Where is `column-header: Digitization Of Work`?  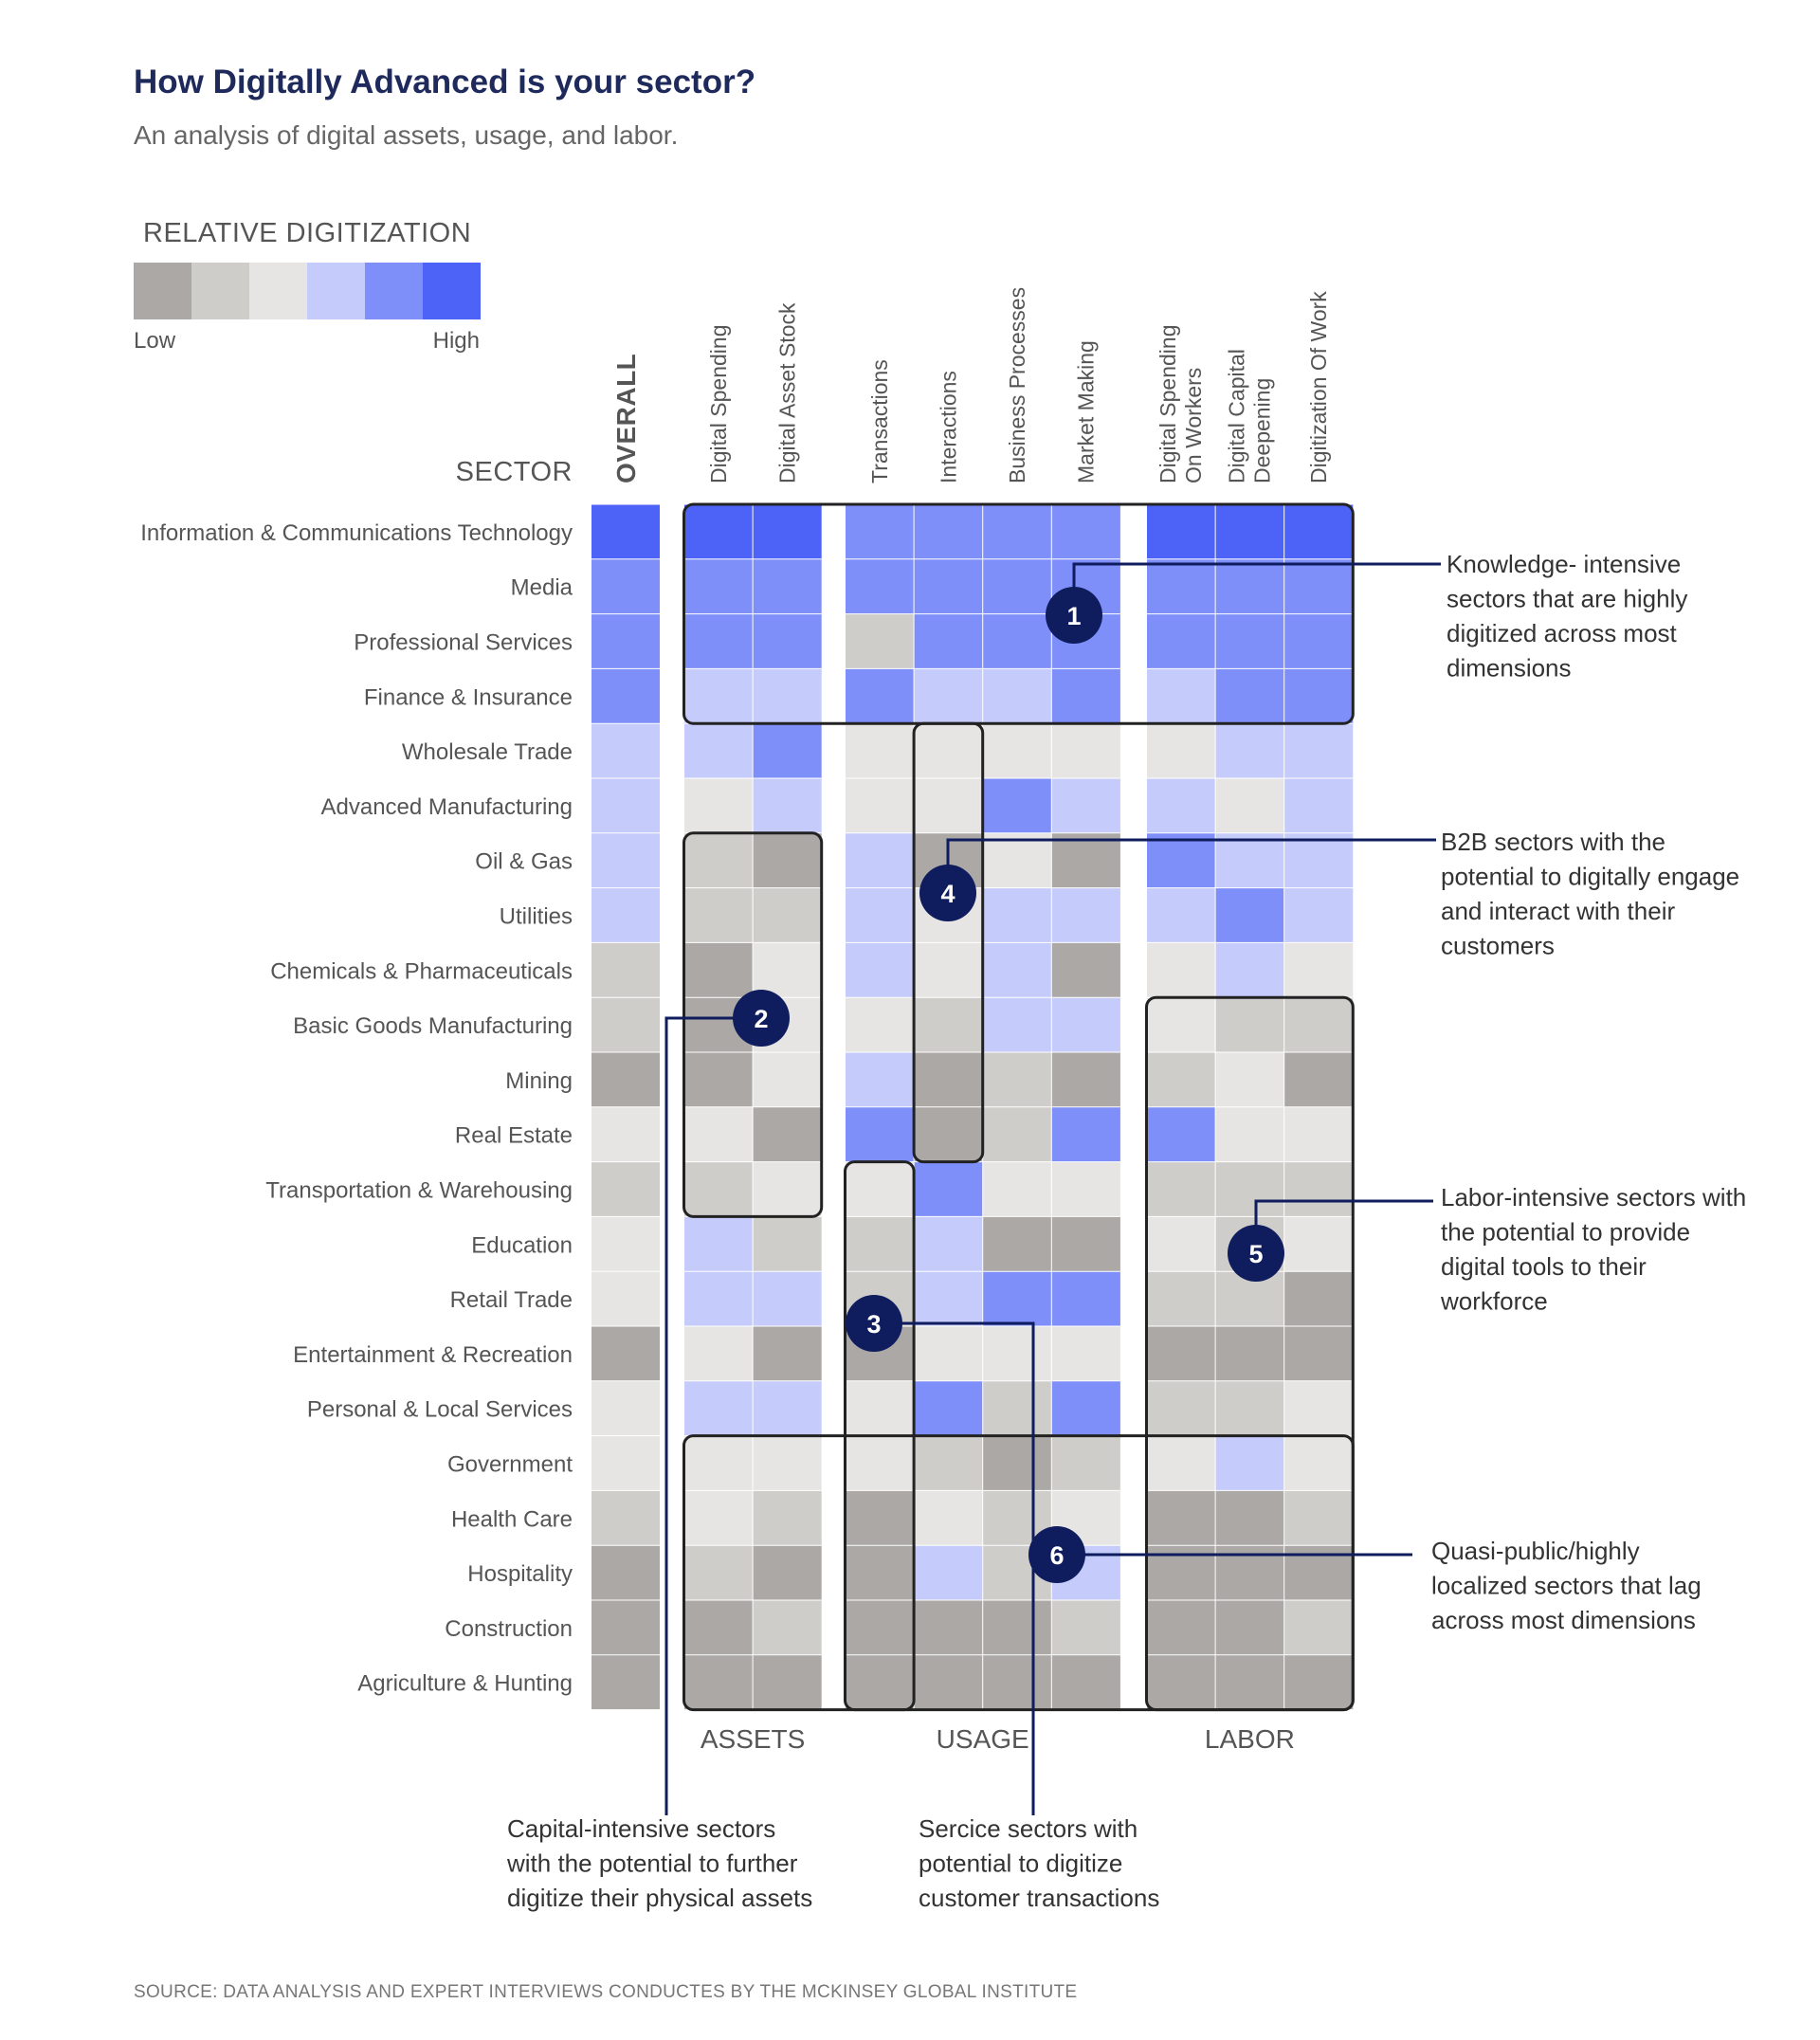 column-header: Digitization Of Work is located at coordinates (1318, 387).